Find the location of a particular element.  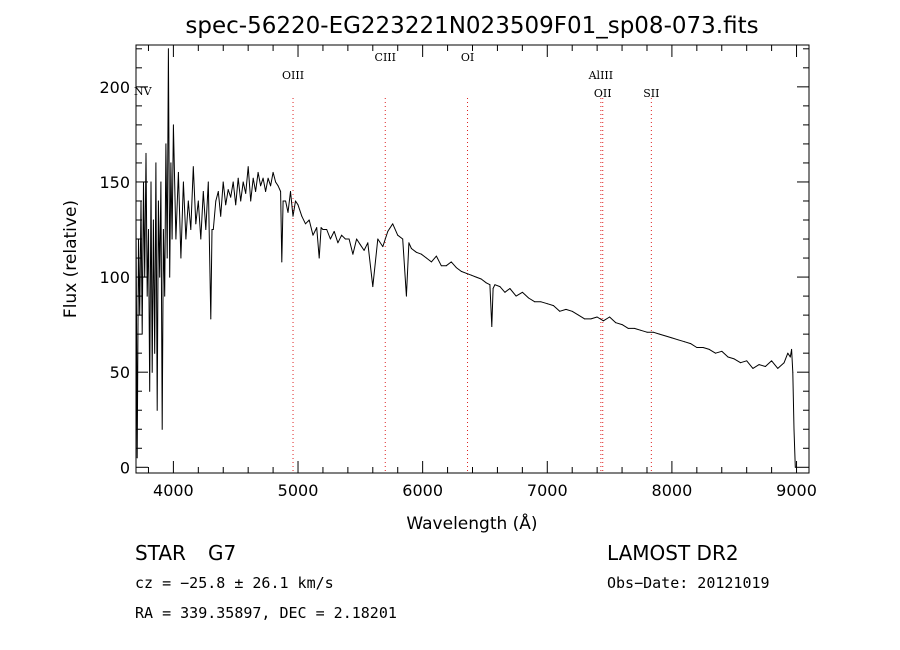

observation-date: Obs−Date: 20121019 is located at coordinates (688, 583).